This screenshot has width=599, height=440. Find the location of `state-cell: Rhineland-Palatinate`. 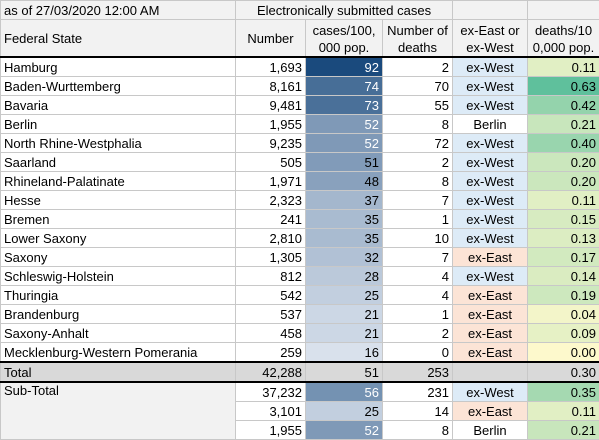

state-cell: Rhineland-Palatinate is located at coordinates (118, 181).